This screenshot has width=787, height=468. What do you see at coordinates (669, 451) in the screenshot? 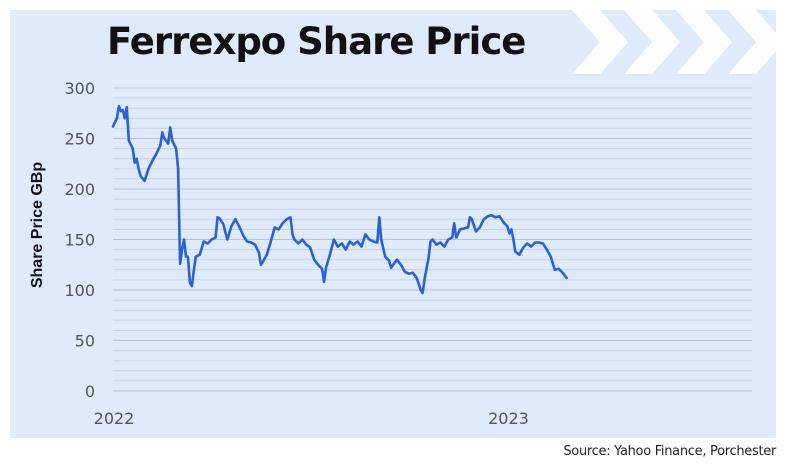
I see `source-note: Source: Yahoo Finance, Porchester` at bounding box center [669, 451].